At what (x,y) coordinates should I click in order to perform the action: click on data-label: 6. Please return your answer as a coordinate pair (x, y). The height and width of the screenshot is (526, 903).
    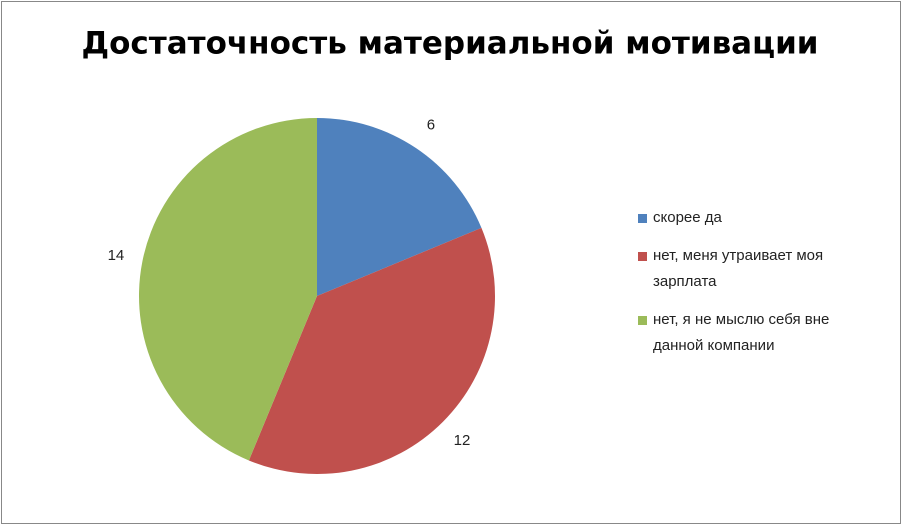
    Looking at the image, I should click on (431, 125).